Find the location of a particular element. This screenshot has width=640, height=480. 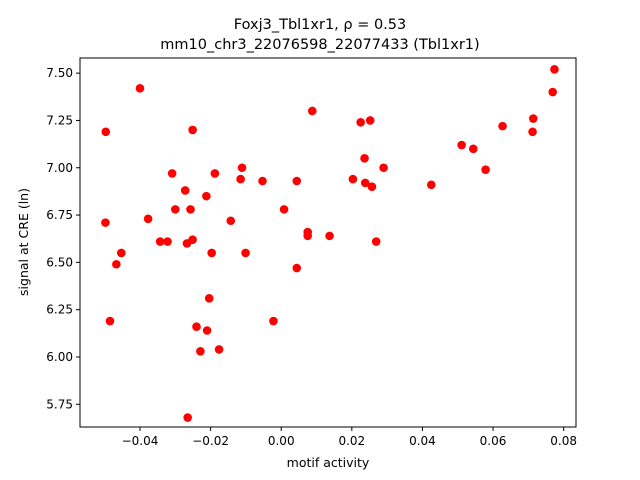

x-tick-label-6: 0.08 is located at coordinates (563, 441).